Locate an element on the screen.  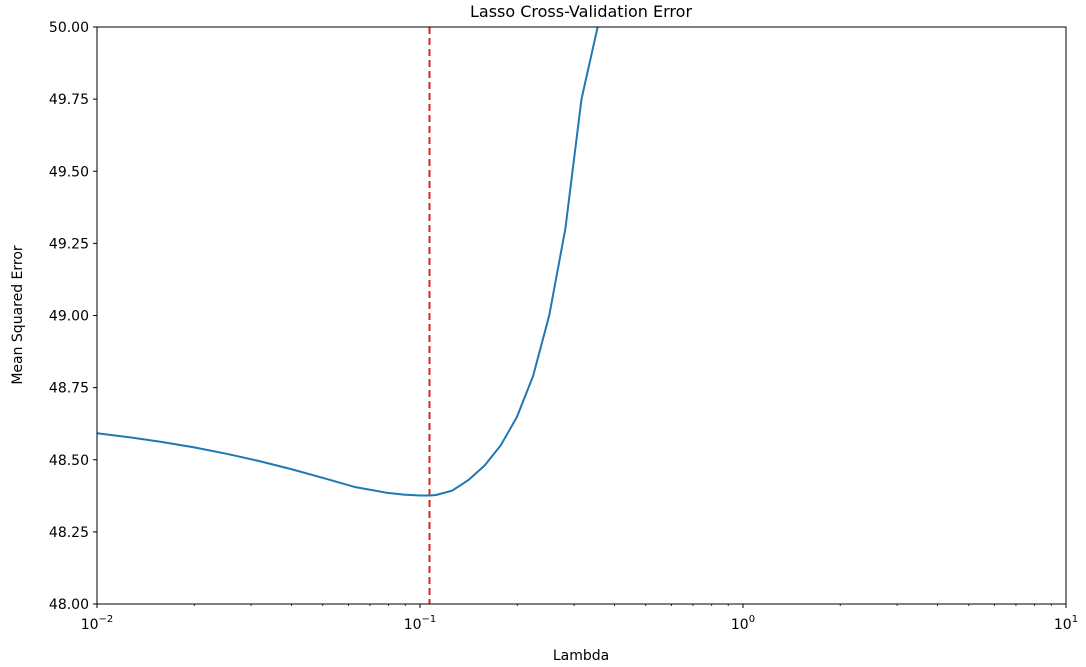
x-axis: 10⁻² 10⁻¹ 10⁰ 10¹ is located at coordinates (579, 618).